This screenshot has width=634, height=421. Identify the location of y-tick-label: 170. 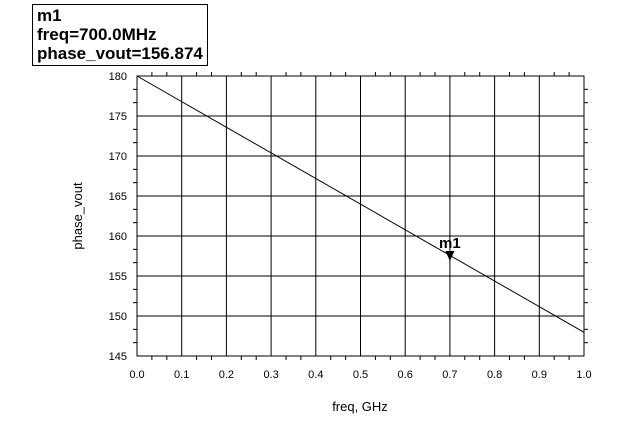
(118, 157).